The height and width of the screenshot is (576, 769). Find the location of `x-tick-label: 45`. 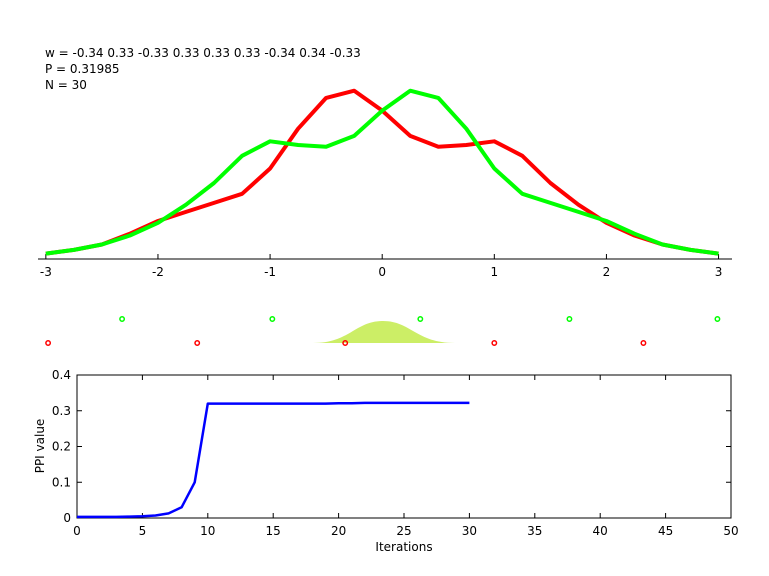

x-tick-label: 45 is located at coordinates (665, 531).